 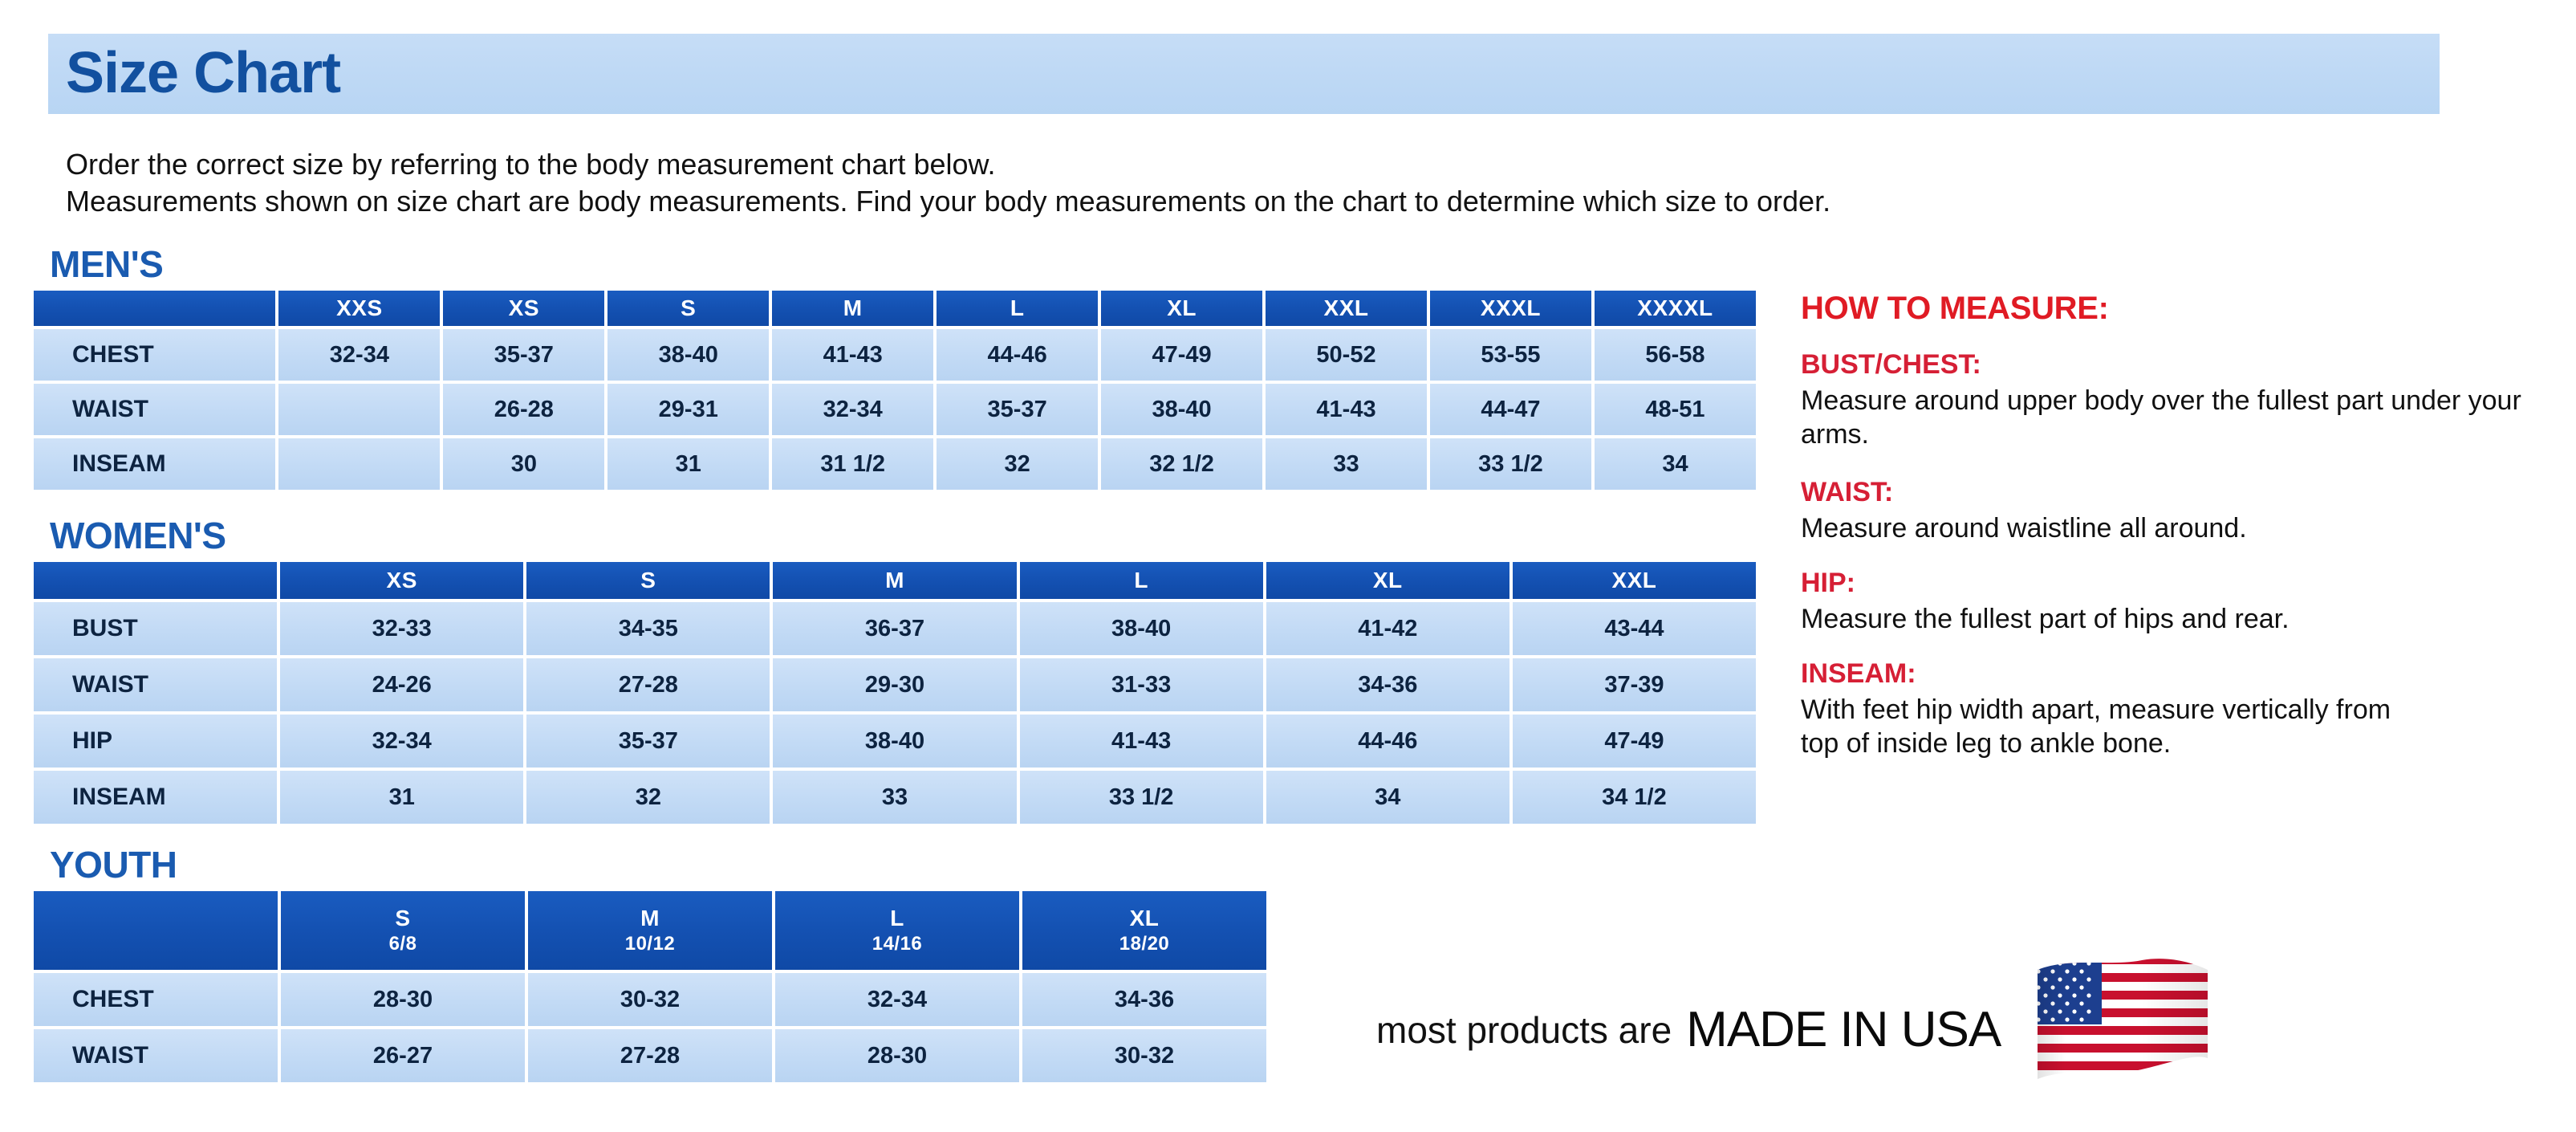 I want to click on section-label-youth: YOUTH, so click(x=114, y=865).